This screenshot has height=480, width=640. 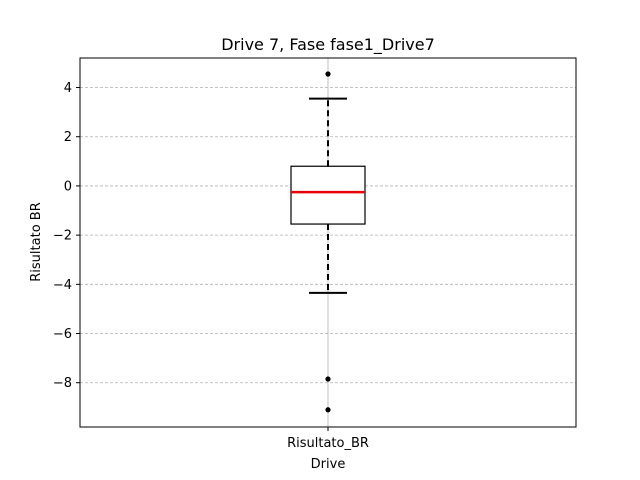 I want to click on y-tick-label: −8, so click(x=62, y=383).